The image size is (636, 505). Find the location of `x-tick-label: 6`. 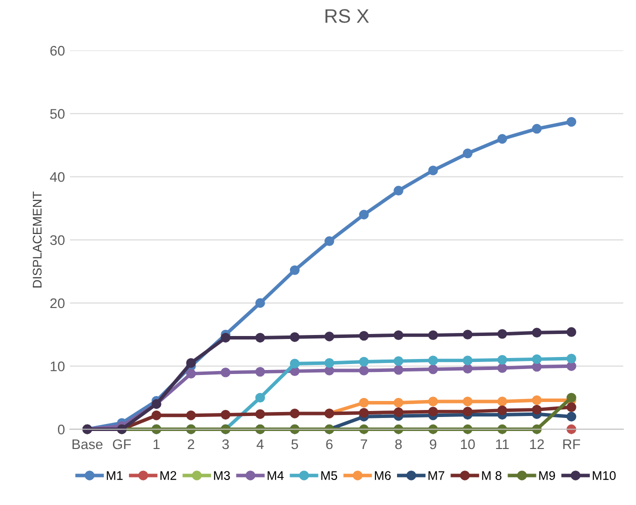

x-tick-label: 6 is located at coordinates (329, 444).